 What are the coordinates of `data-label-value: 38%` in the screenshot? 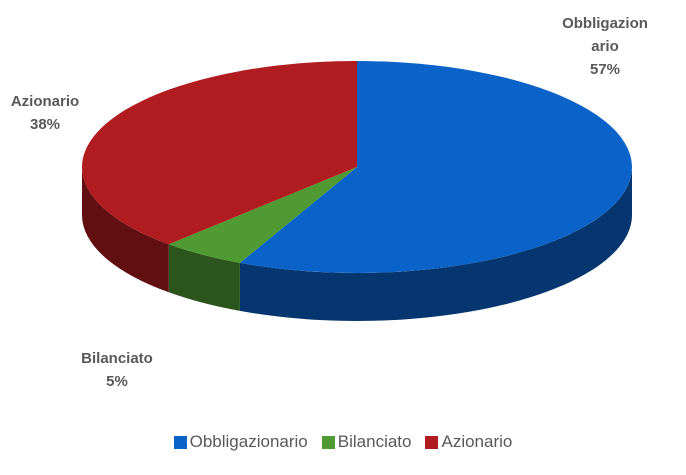 It's located at (45, 124).